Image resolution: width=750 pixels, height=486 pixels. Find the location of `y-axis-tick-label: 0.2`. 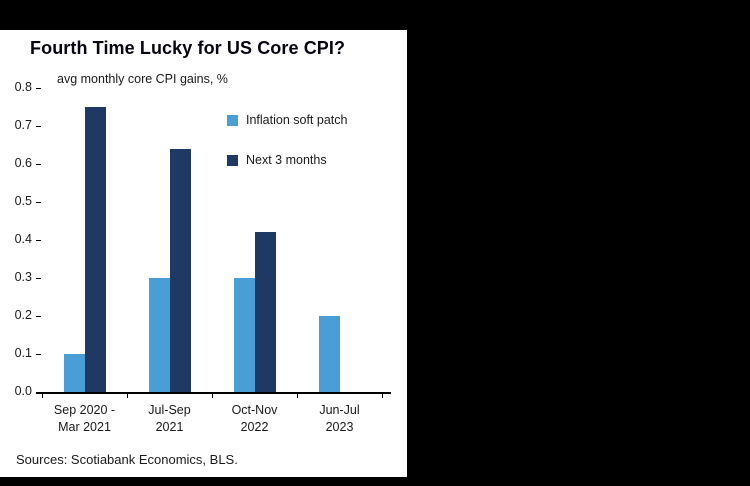

y-axis-tick-label: 0.2 is located at coordinates (23, 315).